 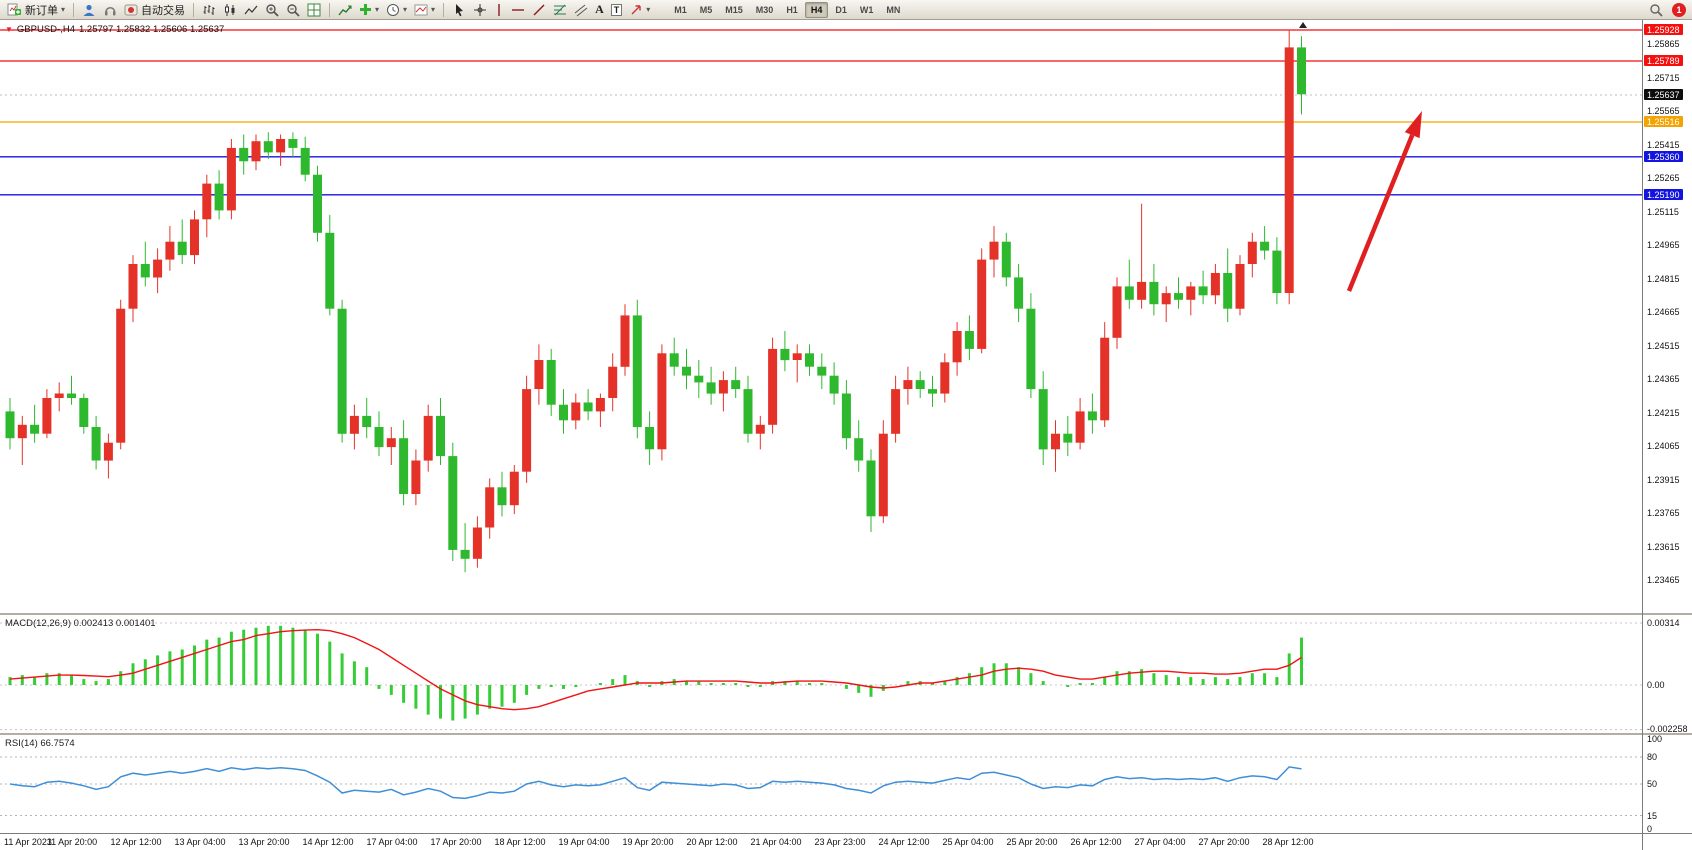 I want to click on rsi-plot, so click(x=846, y=784).